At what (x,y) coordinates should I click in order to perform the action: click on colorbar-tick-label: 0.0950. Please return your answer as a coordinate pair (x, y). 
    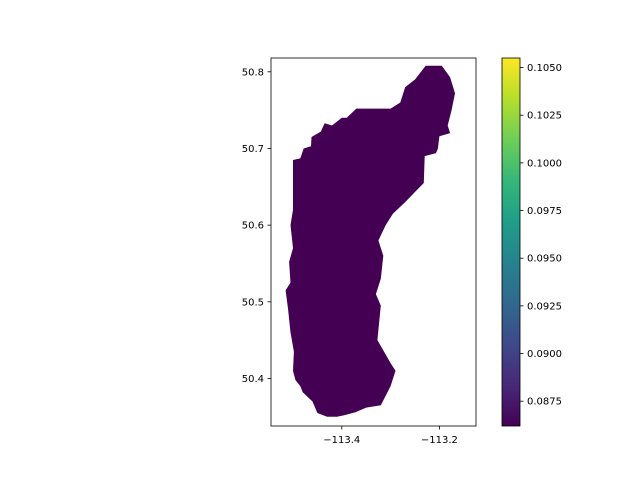
    Looking at the image, I should click on (544, 259).